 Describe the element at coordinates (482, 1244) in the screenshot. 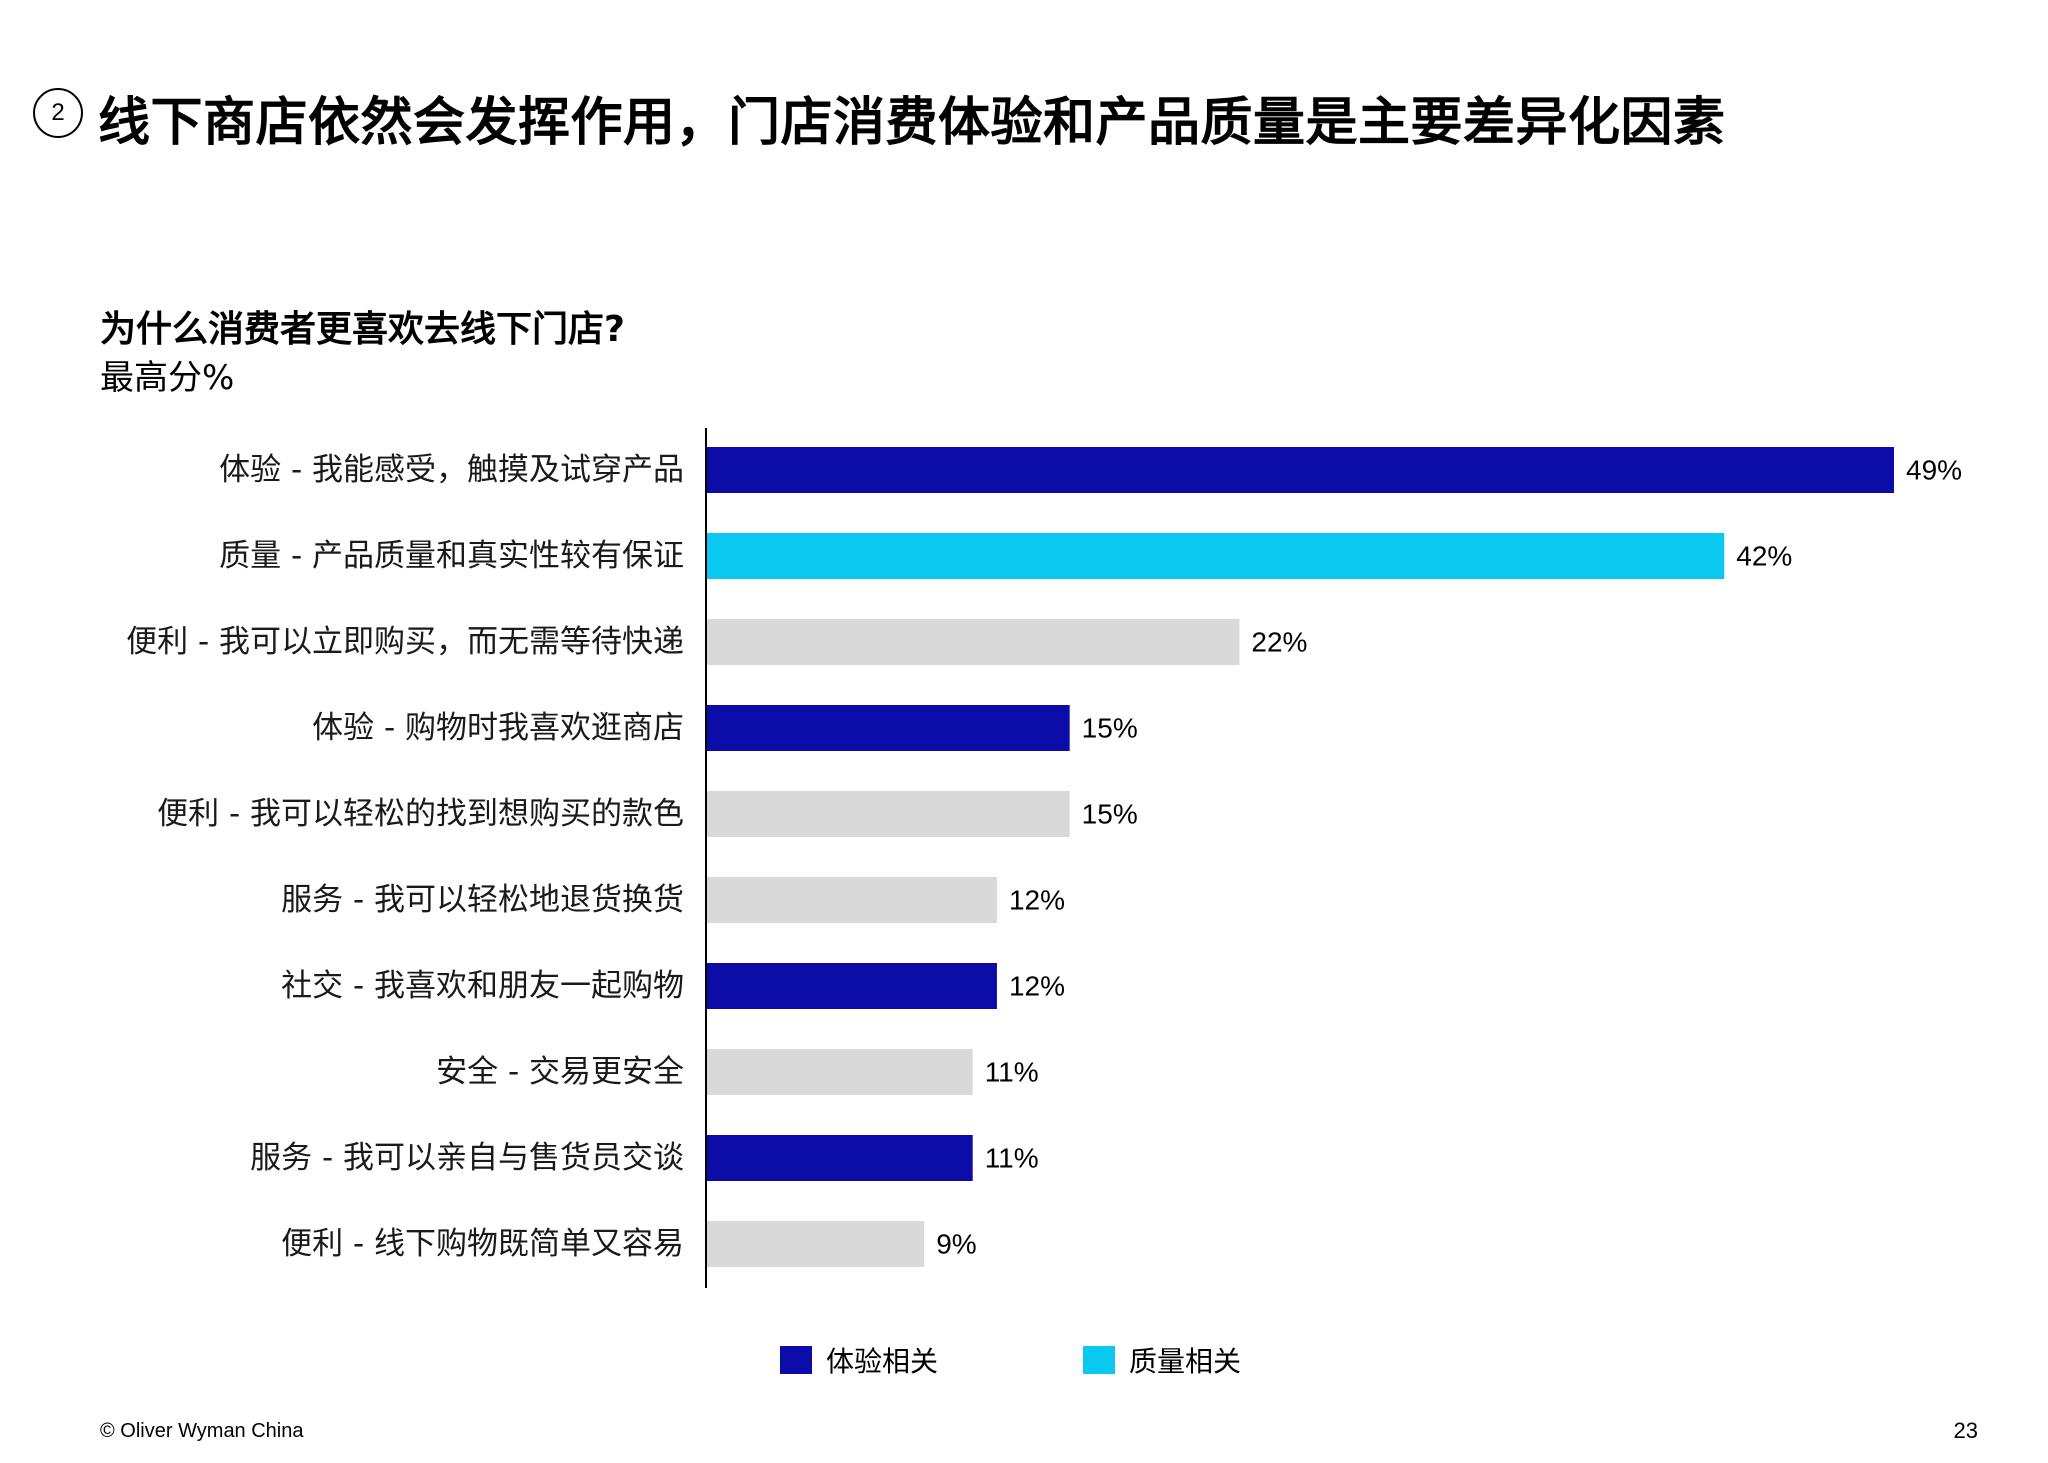

I see `category-label: 便利 - 线下购物既简单又容易` at that location.